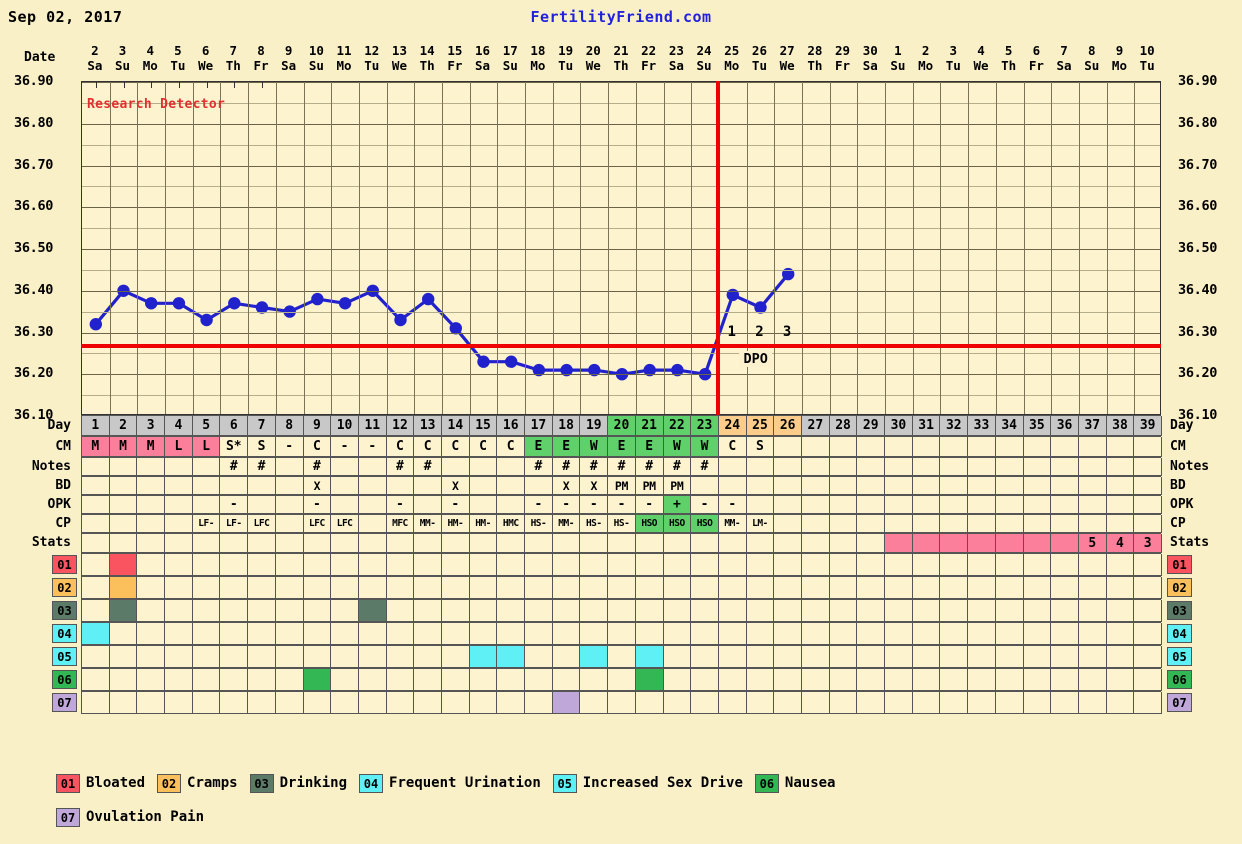  I want to click on cell-cm-day-25: S, so click(760, 447).